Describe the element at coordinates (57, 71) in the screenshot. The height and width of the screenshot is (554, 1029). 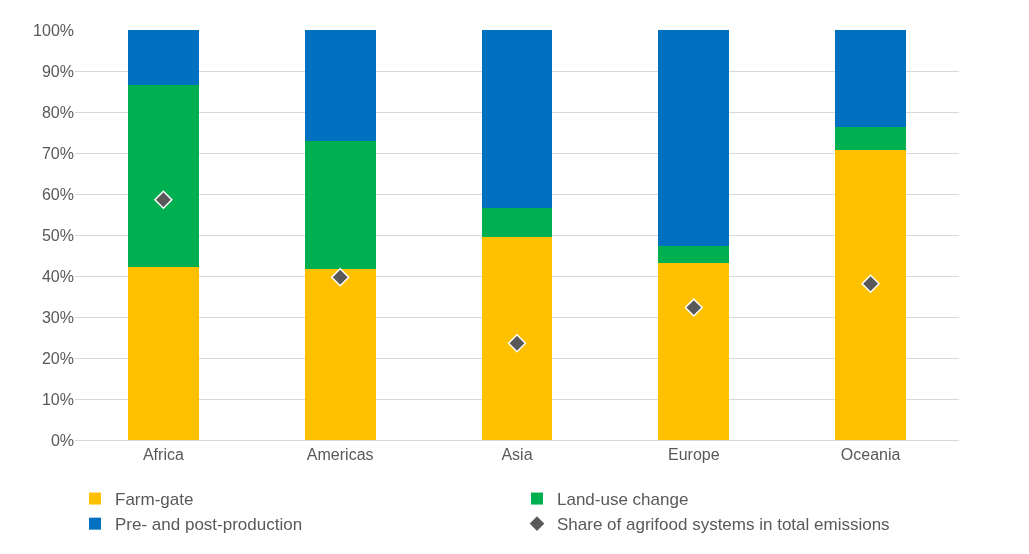
I see `y-tick-label: 90%` at that location.